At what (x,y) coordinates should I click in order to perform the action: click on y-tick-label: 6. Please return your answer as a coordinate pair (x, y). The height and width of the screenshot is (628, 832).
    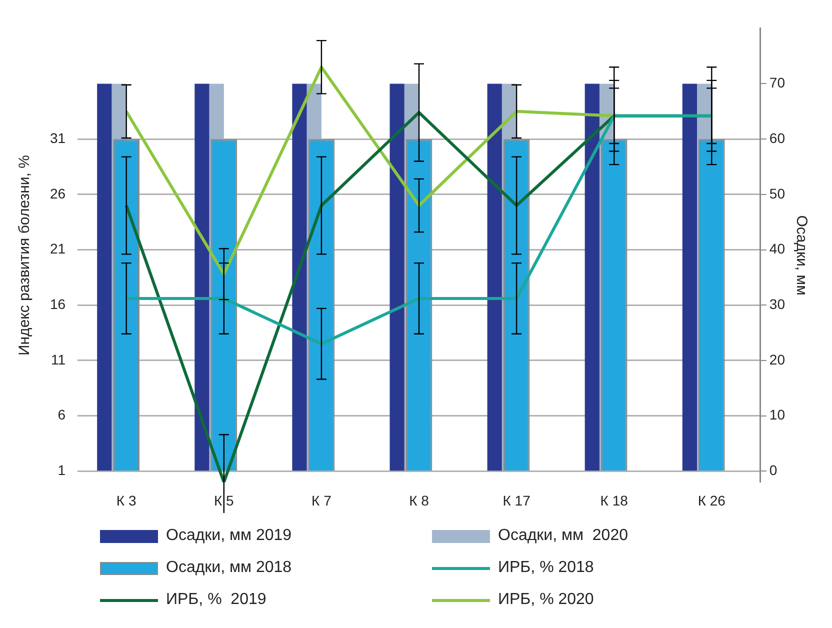
    Looking at the image, I should click on (62, 414).